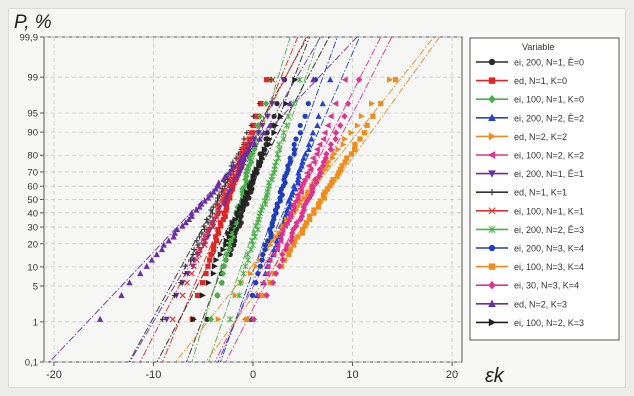 Image resolution: width=634 pixels, height=396 pixels. What do you see at coordinates (32, 267) in the screenshot?
I see `y-tick-label: 10` at bounding box center [32, 267].